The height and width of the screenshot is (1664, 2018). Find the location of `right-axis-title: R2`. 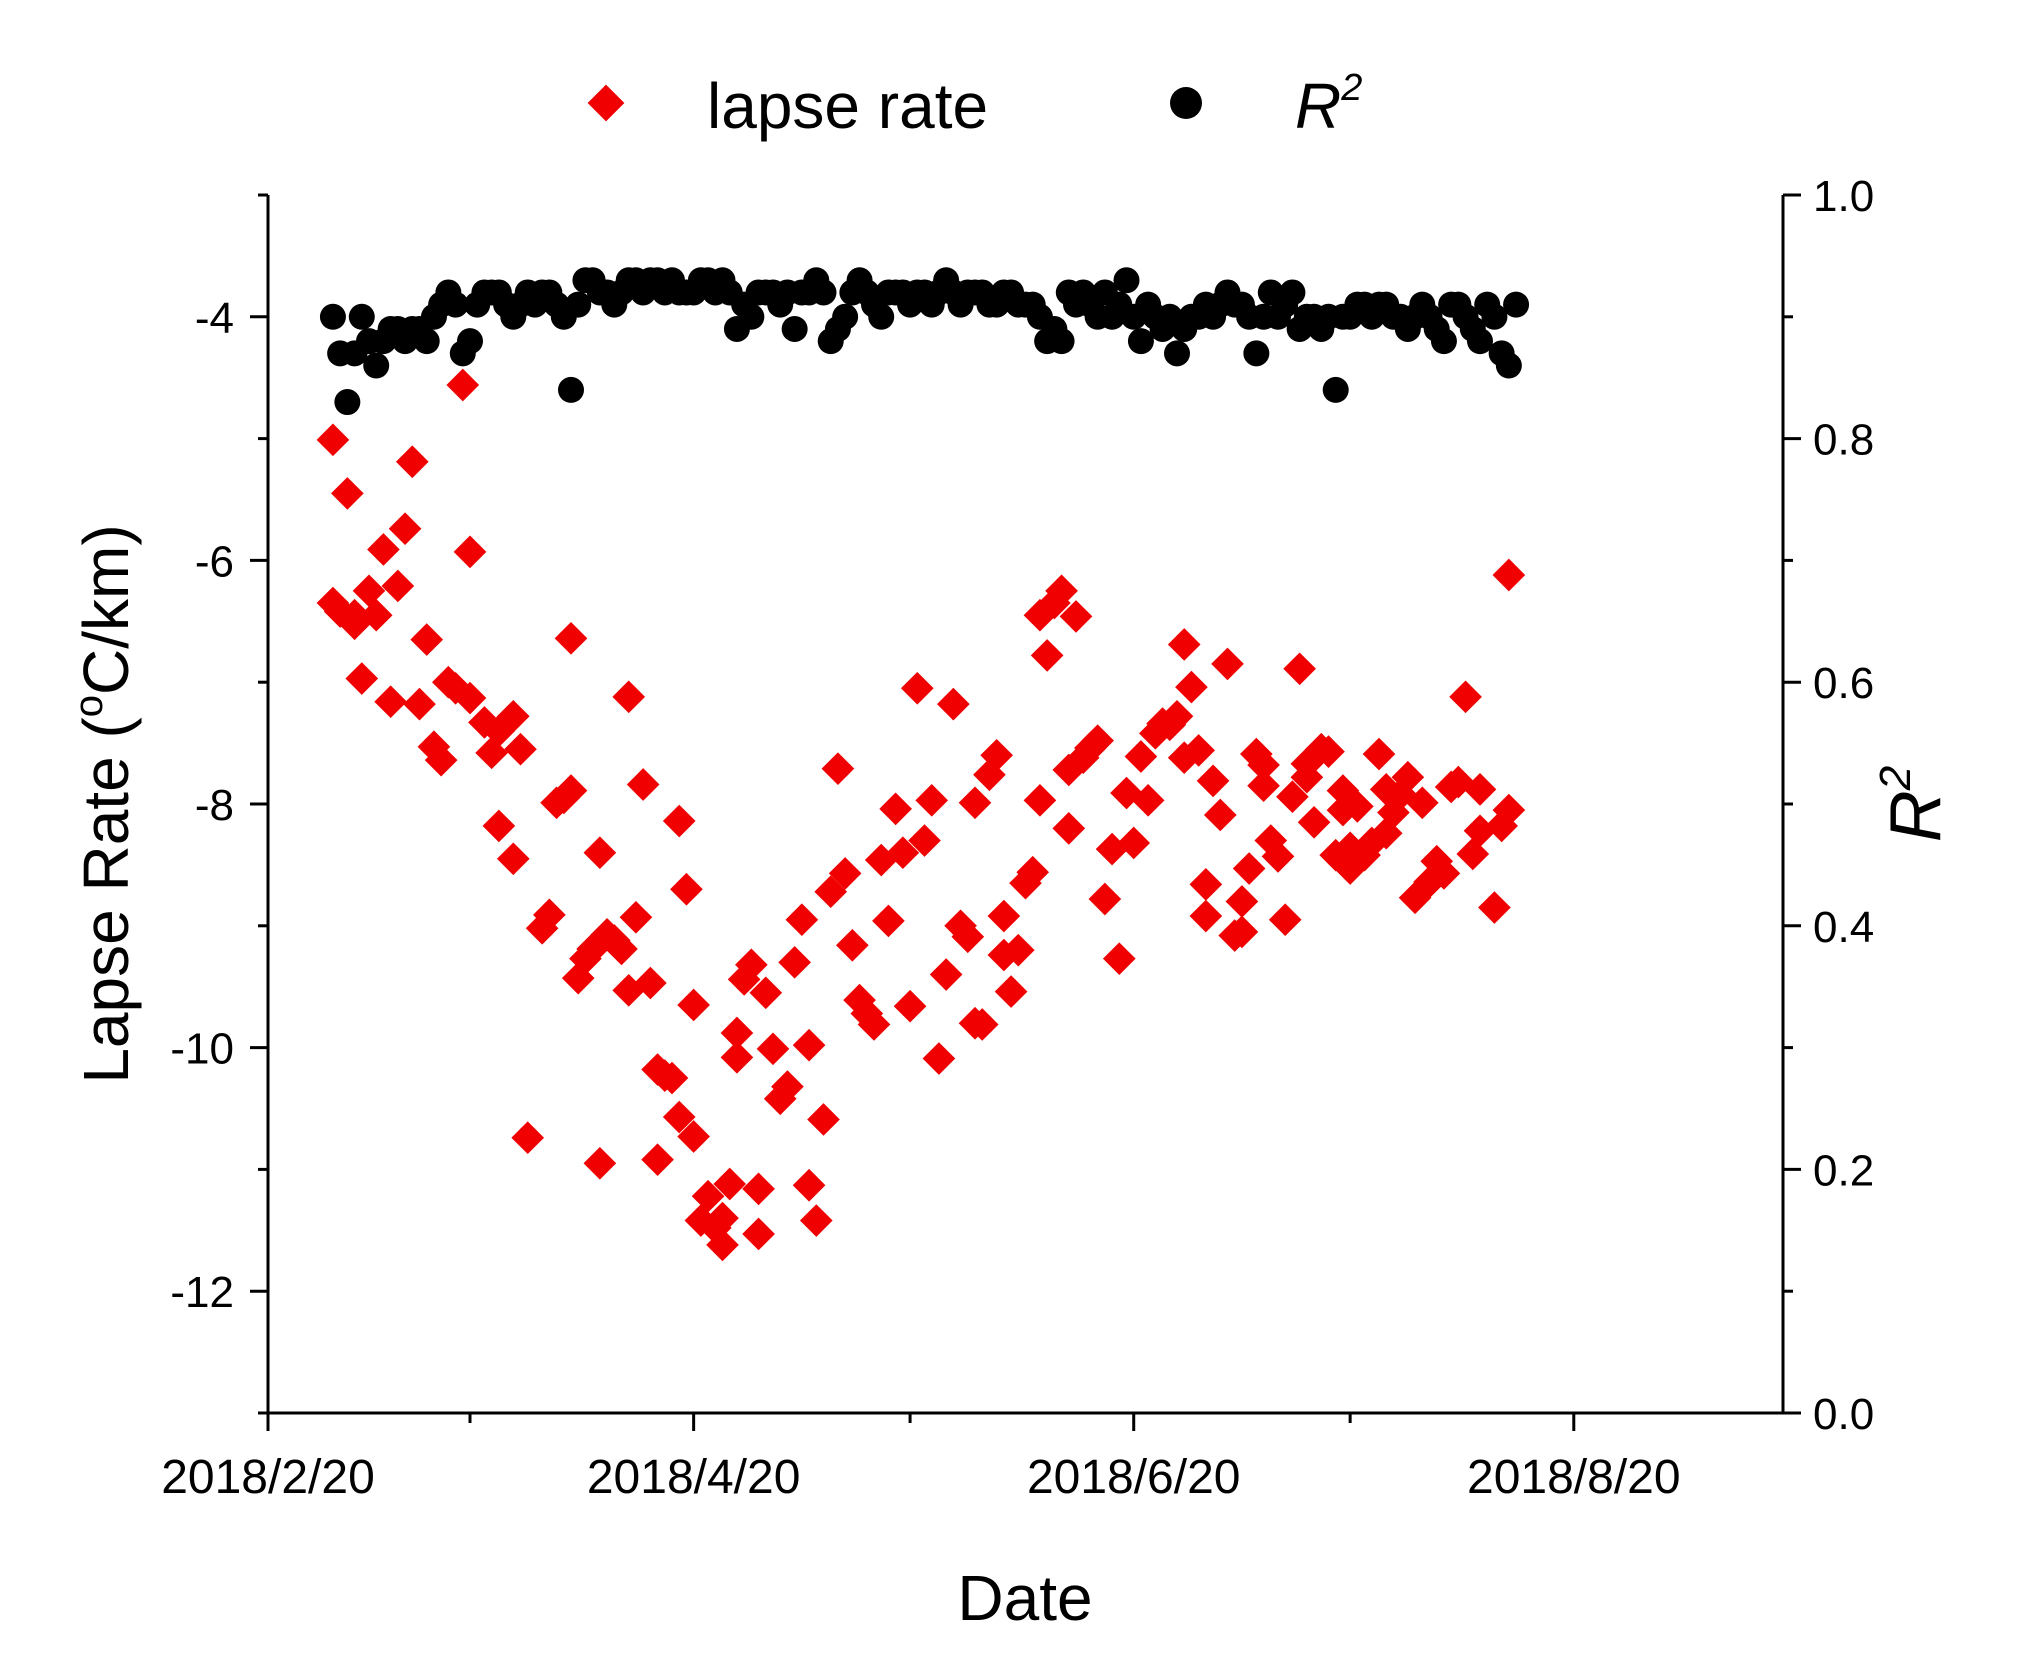

right-axis-title: R2 is located at coordinates (1913, 804).